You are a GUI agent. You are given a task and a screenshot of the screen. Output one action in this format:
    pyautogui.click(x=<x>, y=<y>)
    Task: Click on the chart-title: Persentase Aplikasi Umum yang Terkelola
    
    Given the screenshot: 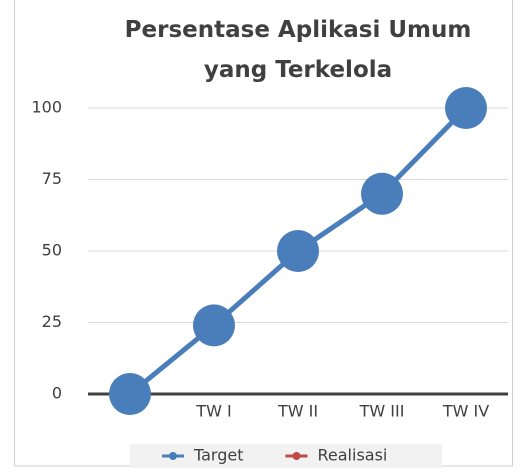 What is the action you would take?
    pyautogui.click(x=298, y=50)
    